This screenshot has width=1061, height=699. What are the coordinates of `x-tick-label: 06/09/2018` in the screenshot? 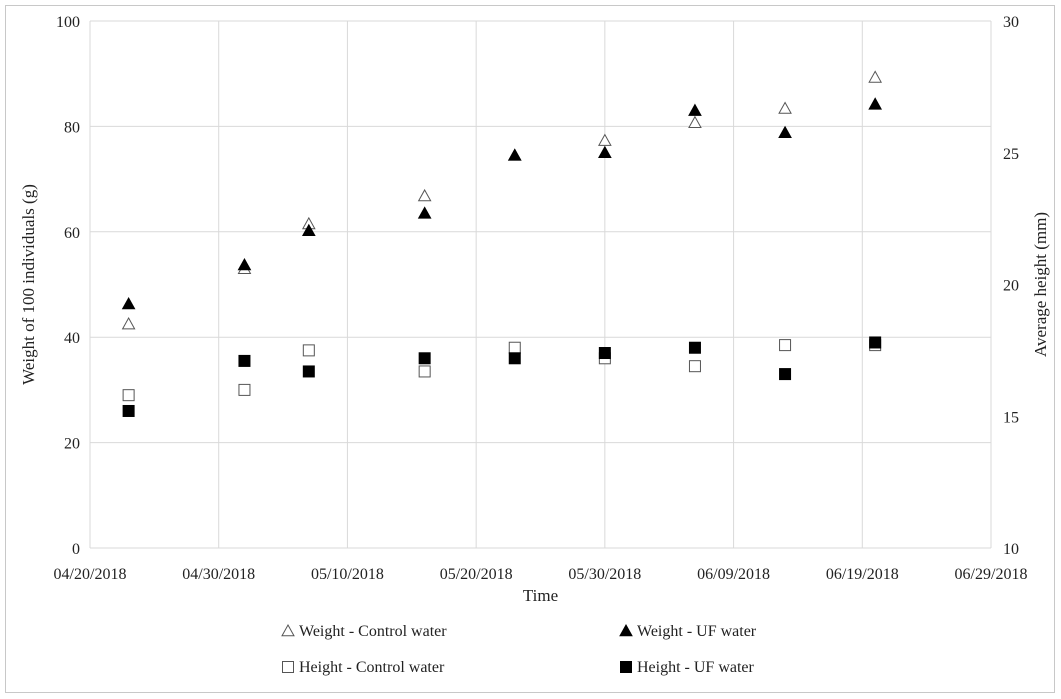 It's located at (733, 574).